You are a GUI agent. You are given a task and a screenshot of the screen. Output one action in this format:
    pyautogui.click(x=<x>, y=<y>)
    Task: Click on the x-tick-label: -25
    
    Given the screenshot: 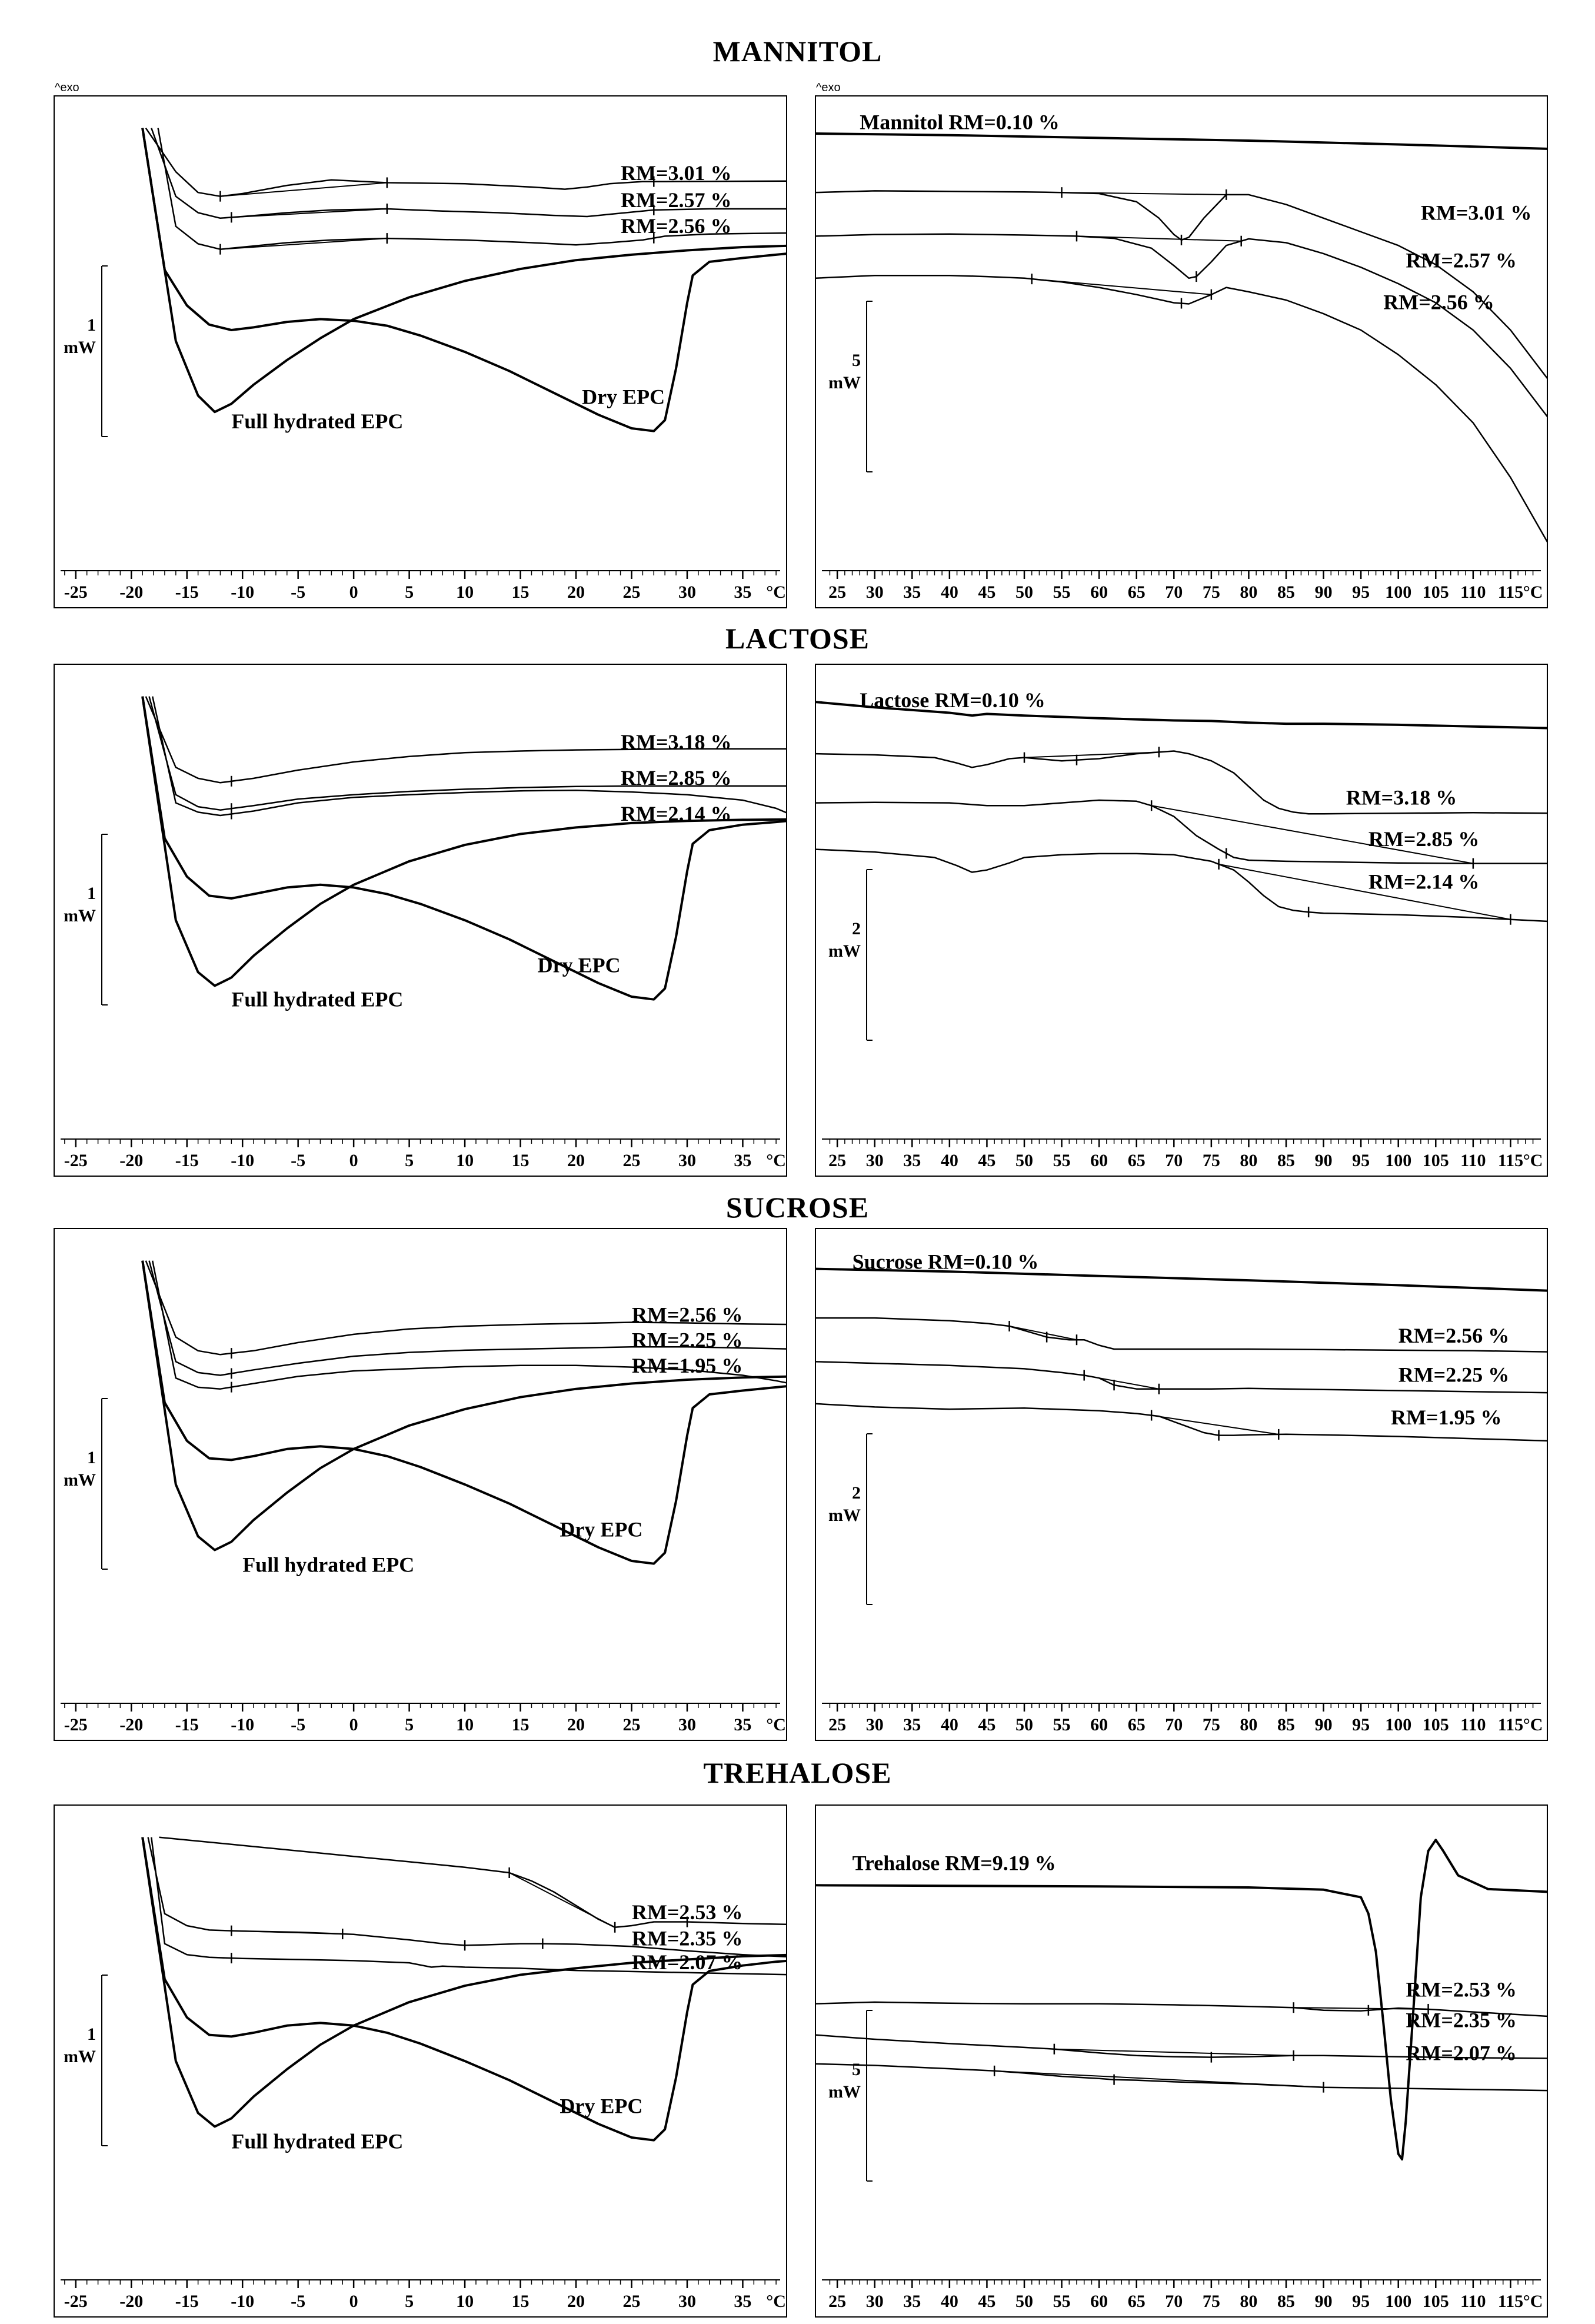 What is the action you would take?
    pyautogui.click(x=76, y=592)
    